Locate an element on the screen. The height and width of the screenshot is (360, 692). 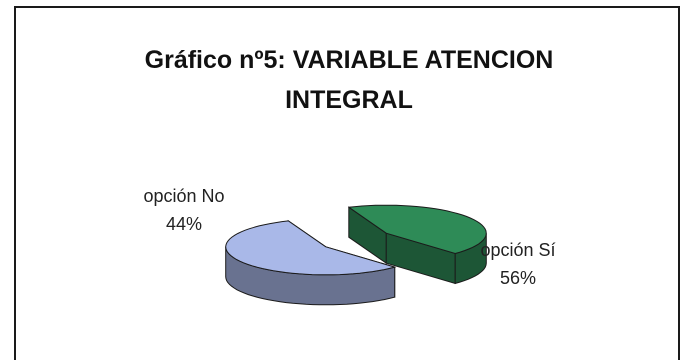
chart-title-line-2: INTEGRAL is located at coordinates (349, 100).